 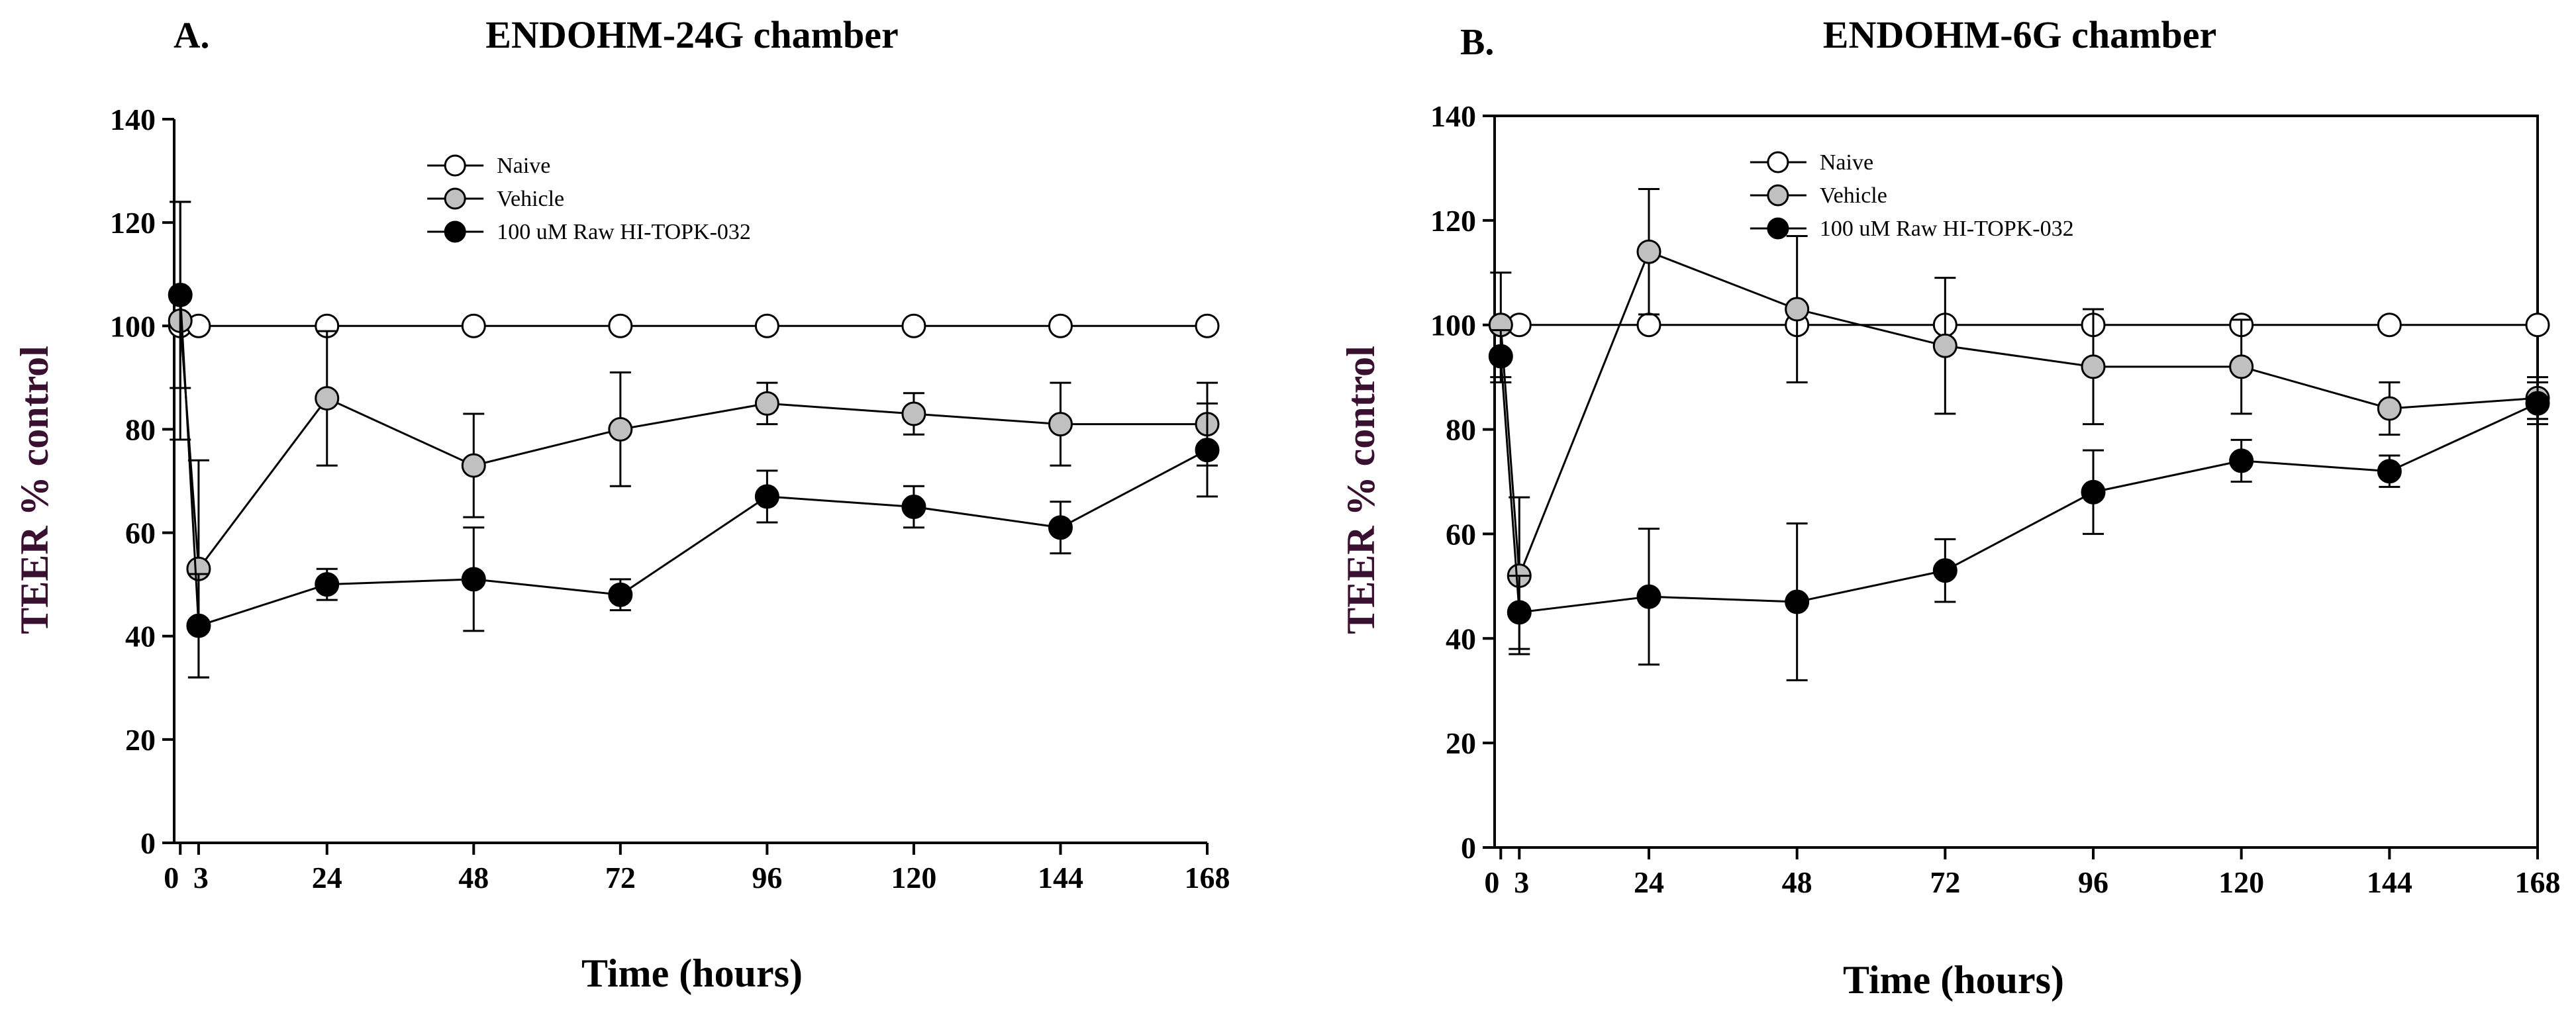 What do you see at coordinates (1947, 229) in the screenshot?
I see `panel-b-legend-label: 100 uM Raw HI-TOPK-032` at bounding box center [1947, 229].